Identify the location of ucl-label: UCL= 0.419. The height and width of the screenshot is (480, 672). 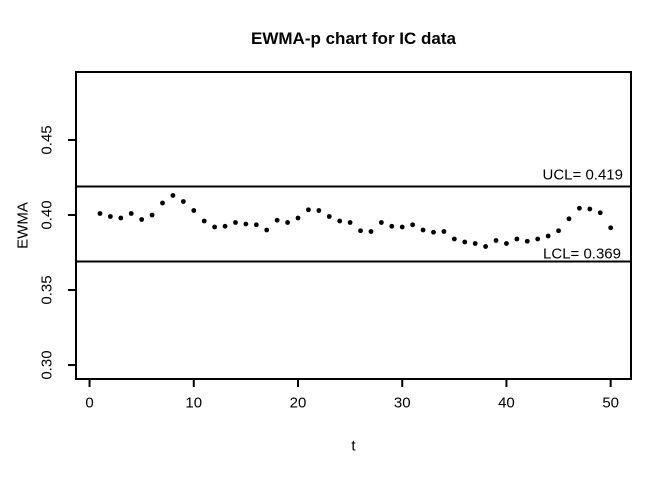
(583, 175).